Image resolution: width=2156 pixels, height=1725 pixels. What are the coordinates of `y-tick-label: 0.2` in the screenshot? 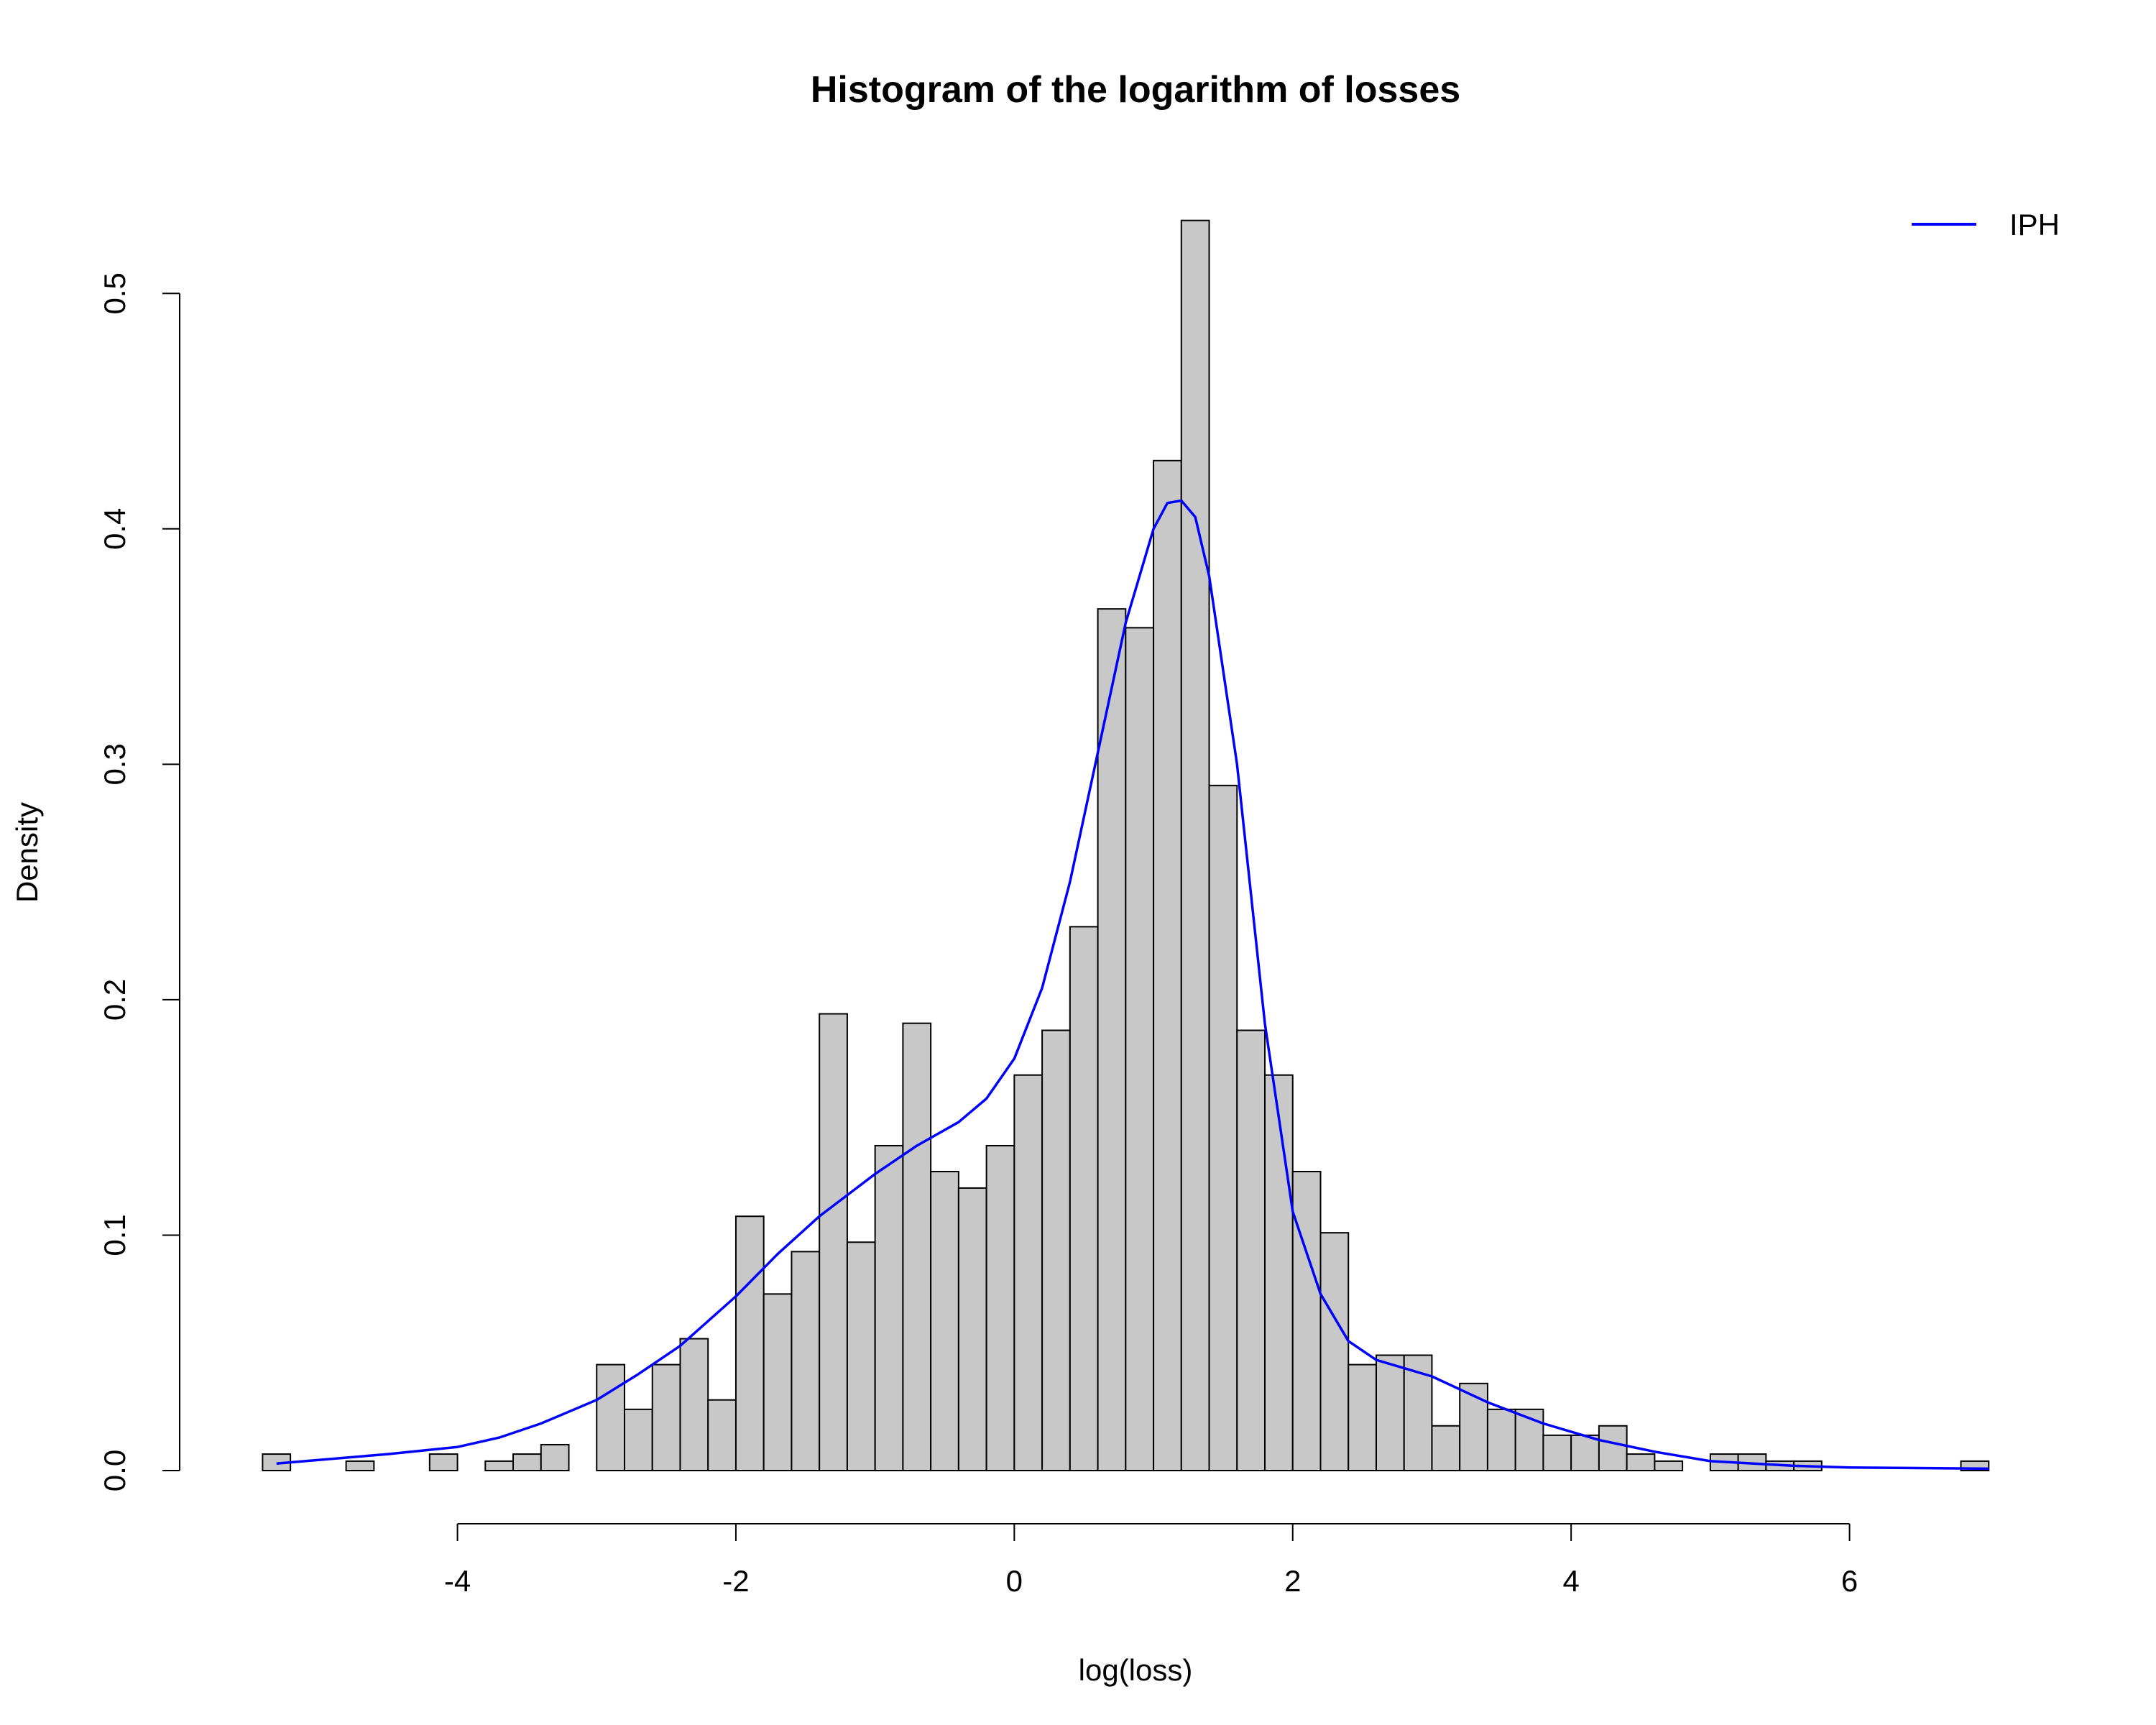 It's located at (115, 1000).